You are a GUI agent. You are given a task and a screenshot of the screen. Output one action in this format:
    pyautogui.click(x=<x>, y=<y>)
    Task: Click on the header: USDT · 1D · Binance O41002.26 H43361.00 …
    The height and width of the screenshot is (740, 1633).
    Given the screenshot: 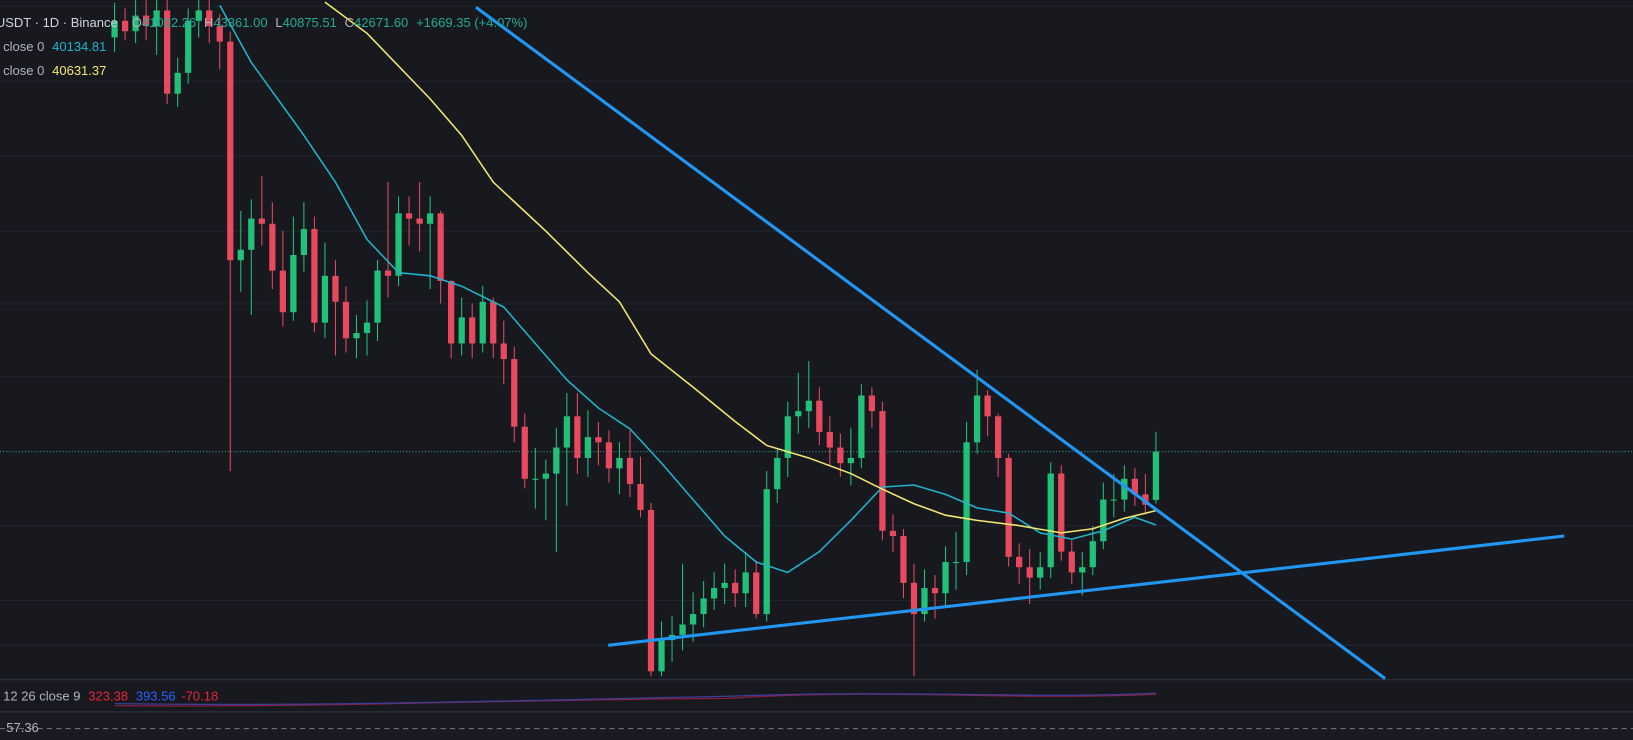 What is the action you would take?
    pyautogui.click(x=263, y=22)
    